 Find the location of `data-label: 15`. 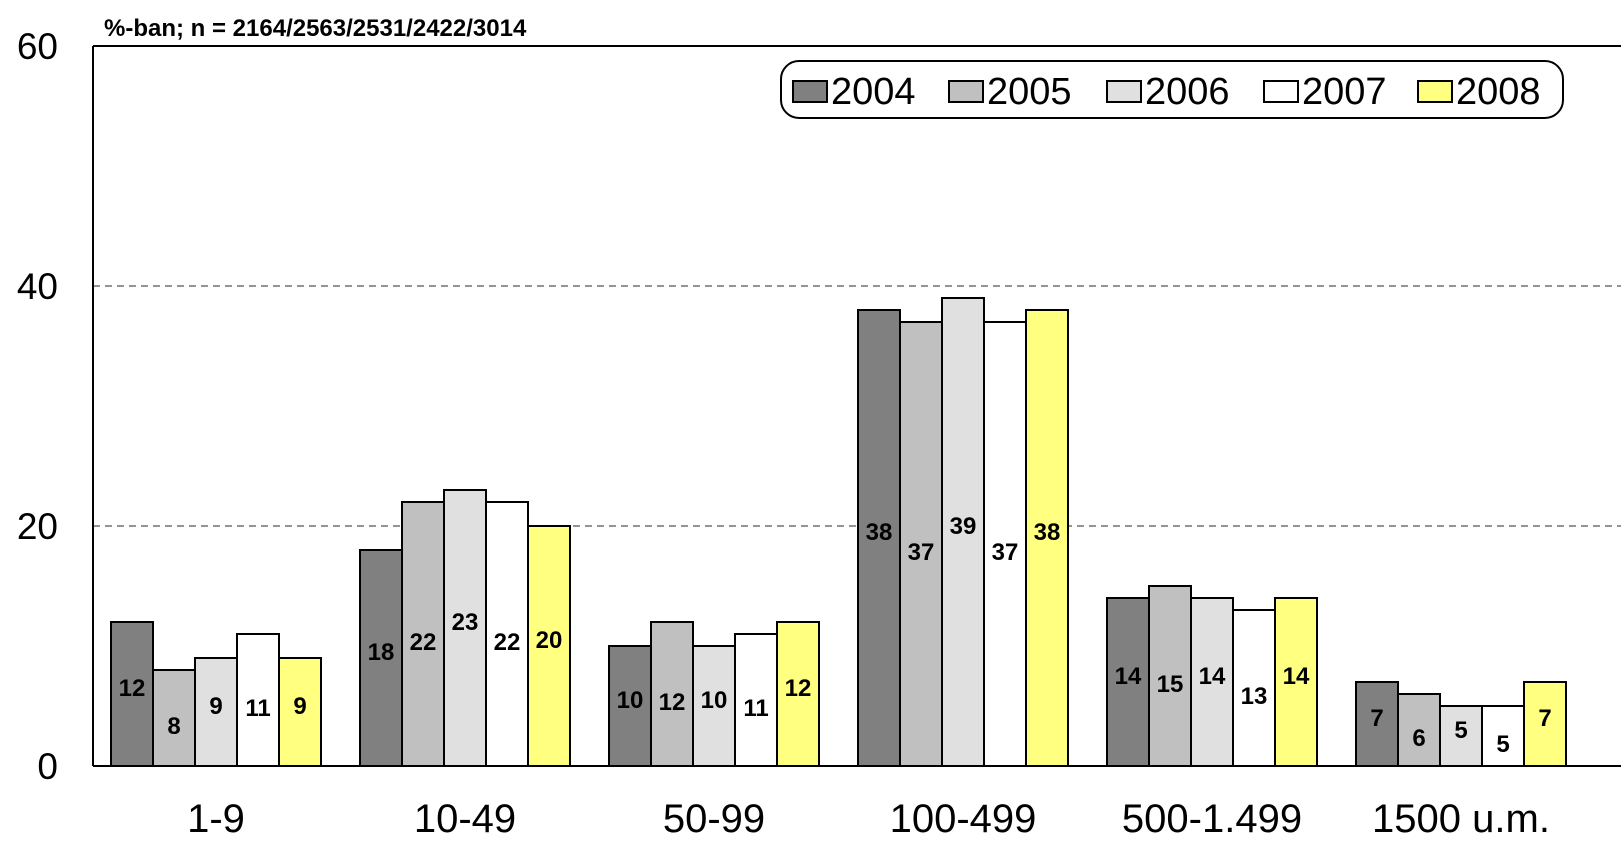

data-label: 15 is located at coordinates (1170, 684).